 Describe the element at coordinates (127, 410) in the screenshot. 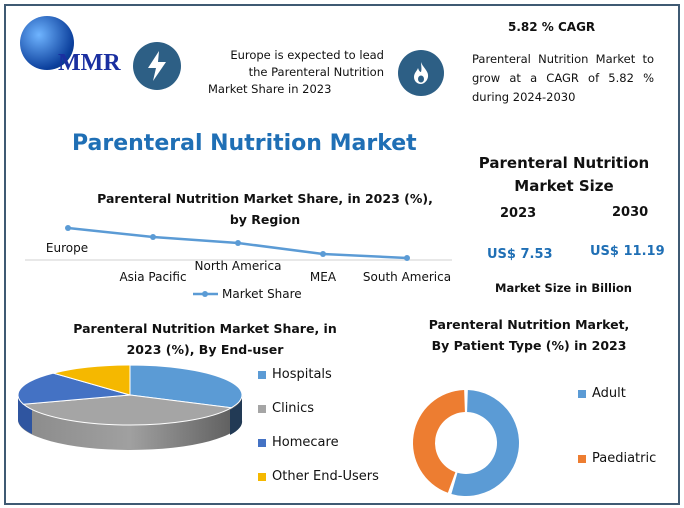

I see `pie-slice-clinics` at that location.